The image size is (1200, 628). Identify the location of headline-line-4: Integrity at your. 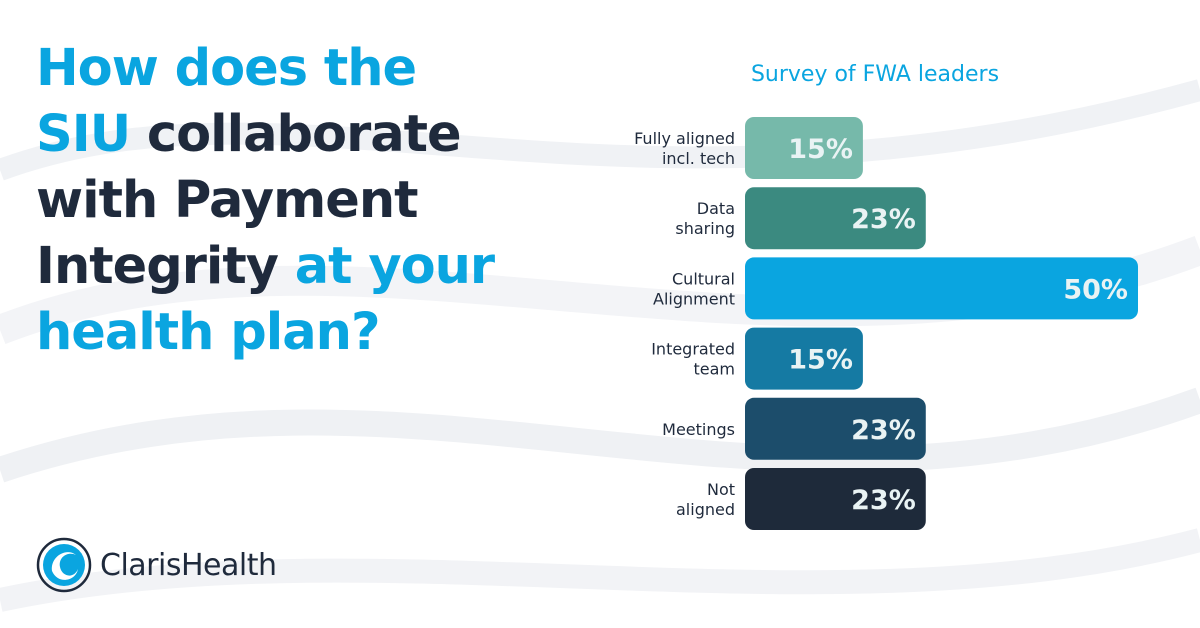
(316, 267).